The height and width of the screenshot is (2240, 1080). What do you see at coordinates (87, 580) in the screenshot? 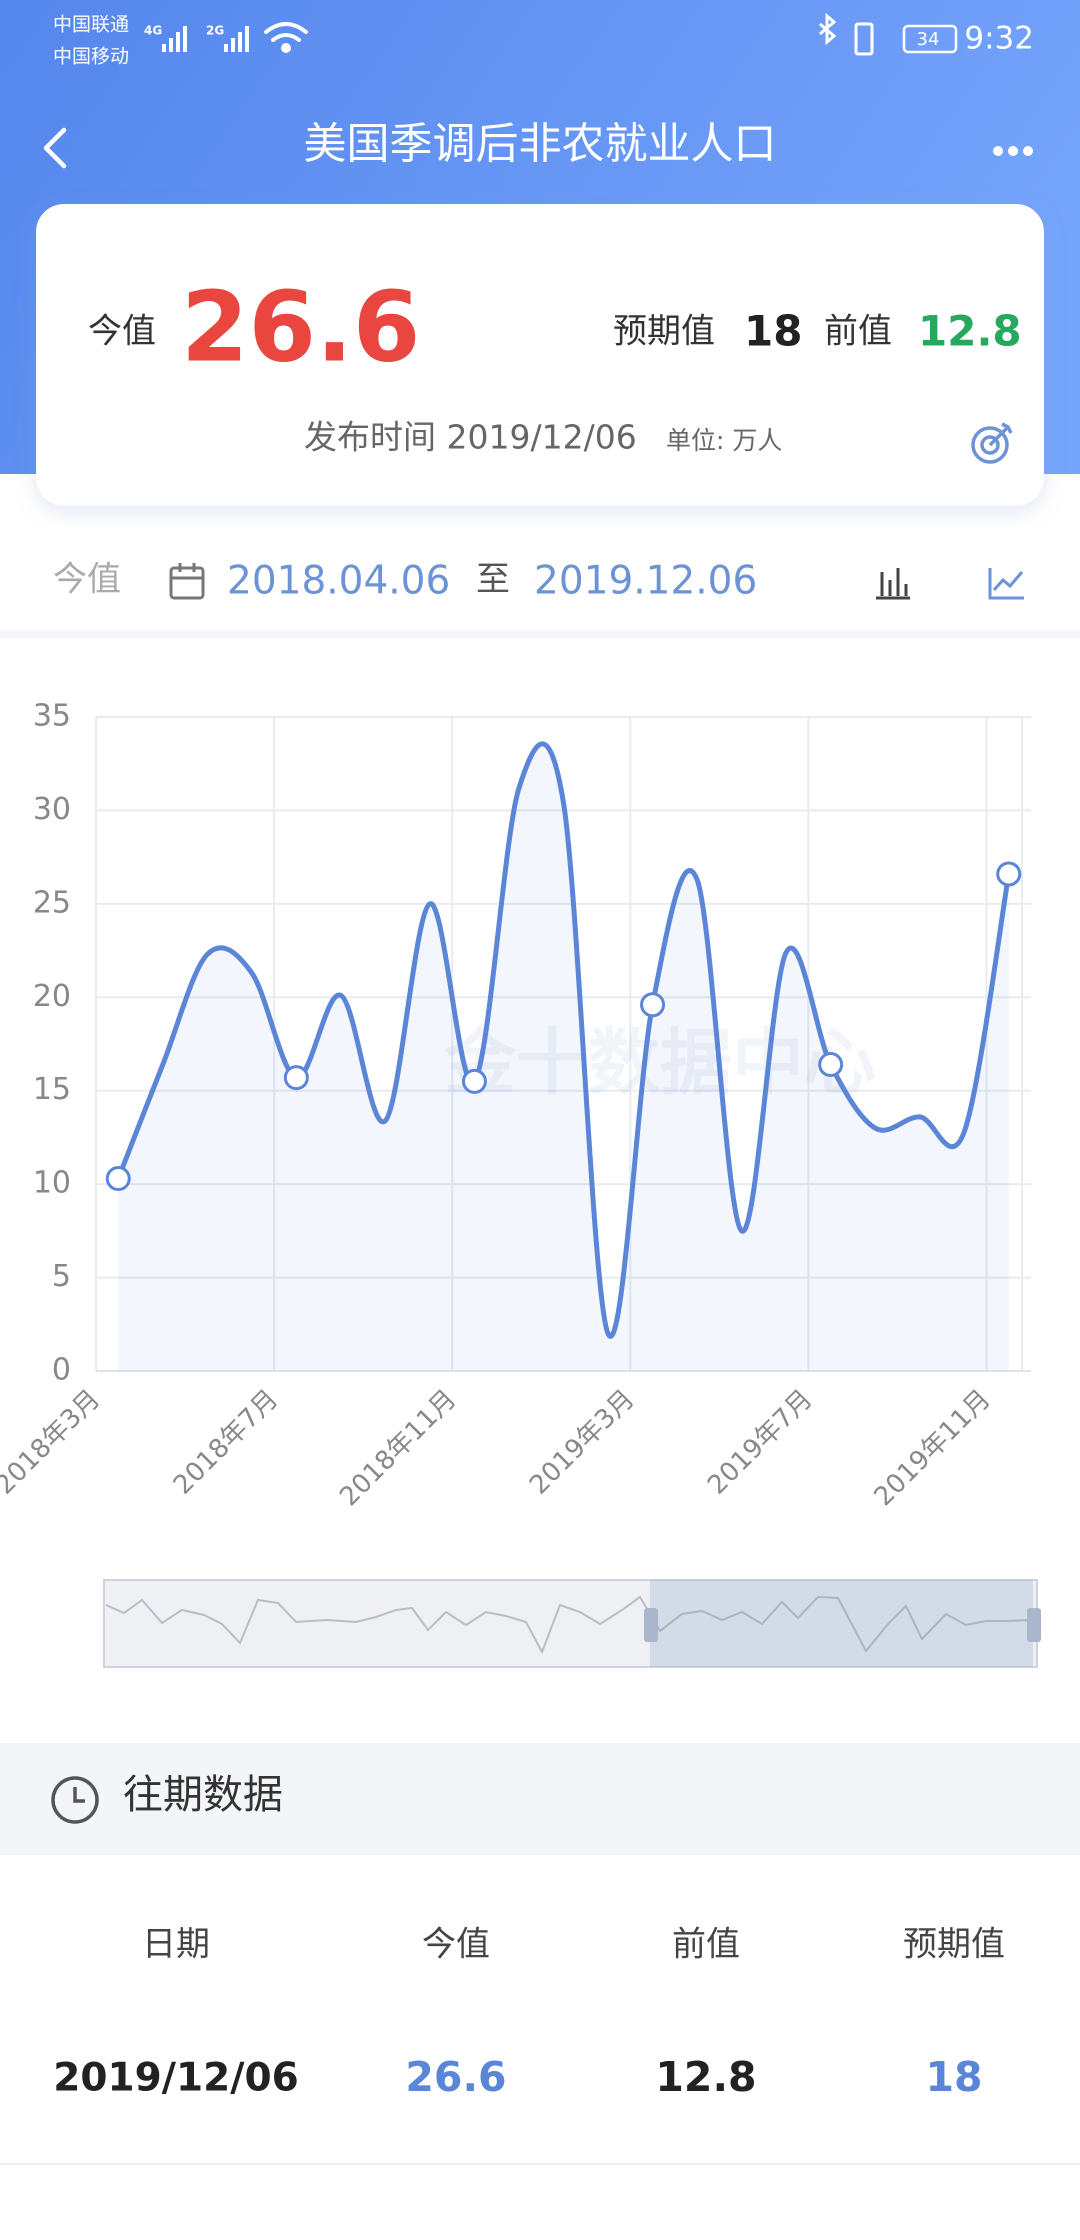
I see `range-label: 今值` at bounding box center [87, 580].